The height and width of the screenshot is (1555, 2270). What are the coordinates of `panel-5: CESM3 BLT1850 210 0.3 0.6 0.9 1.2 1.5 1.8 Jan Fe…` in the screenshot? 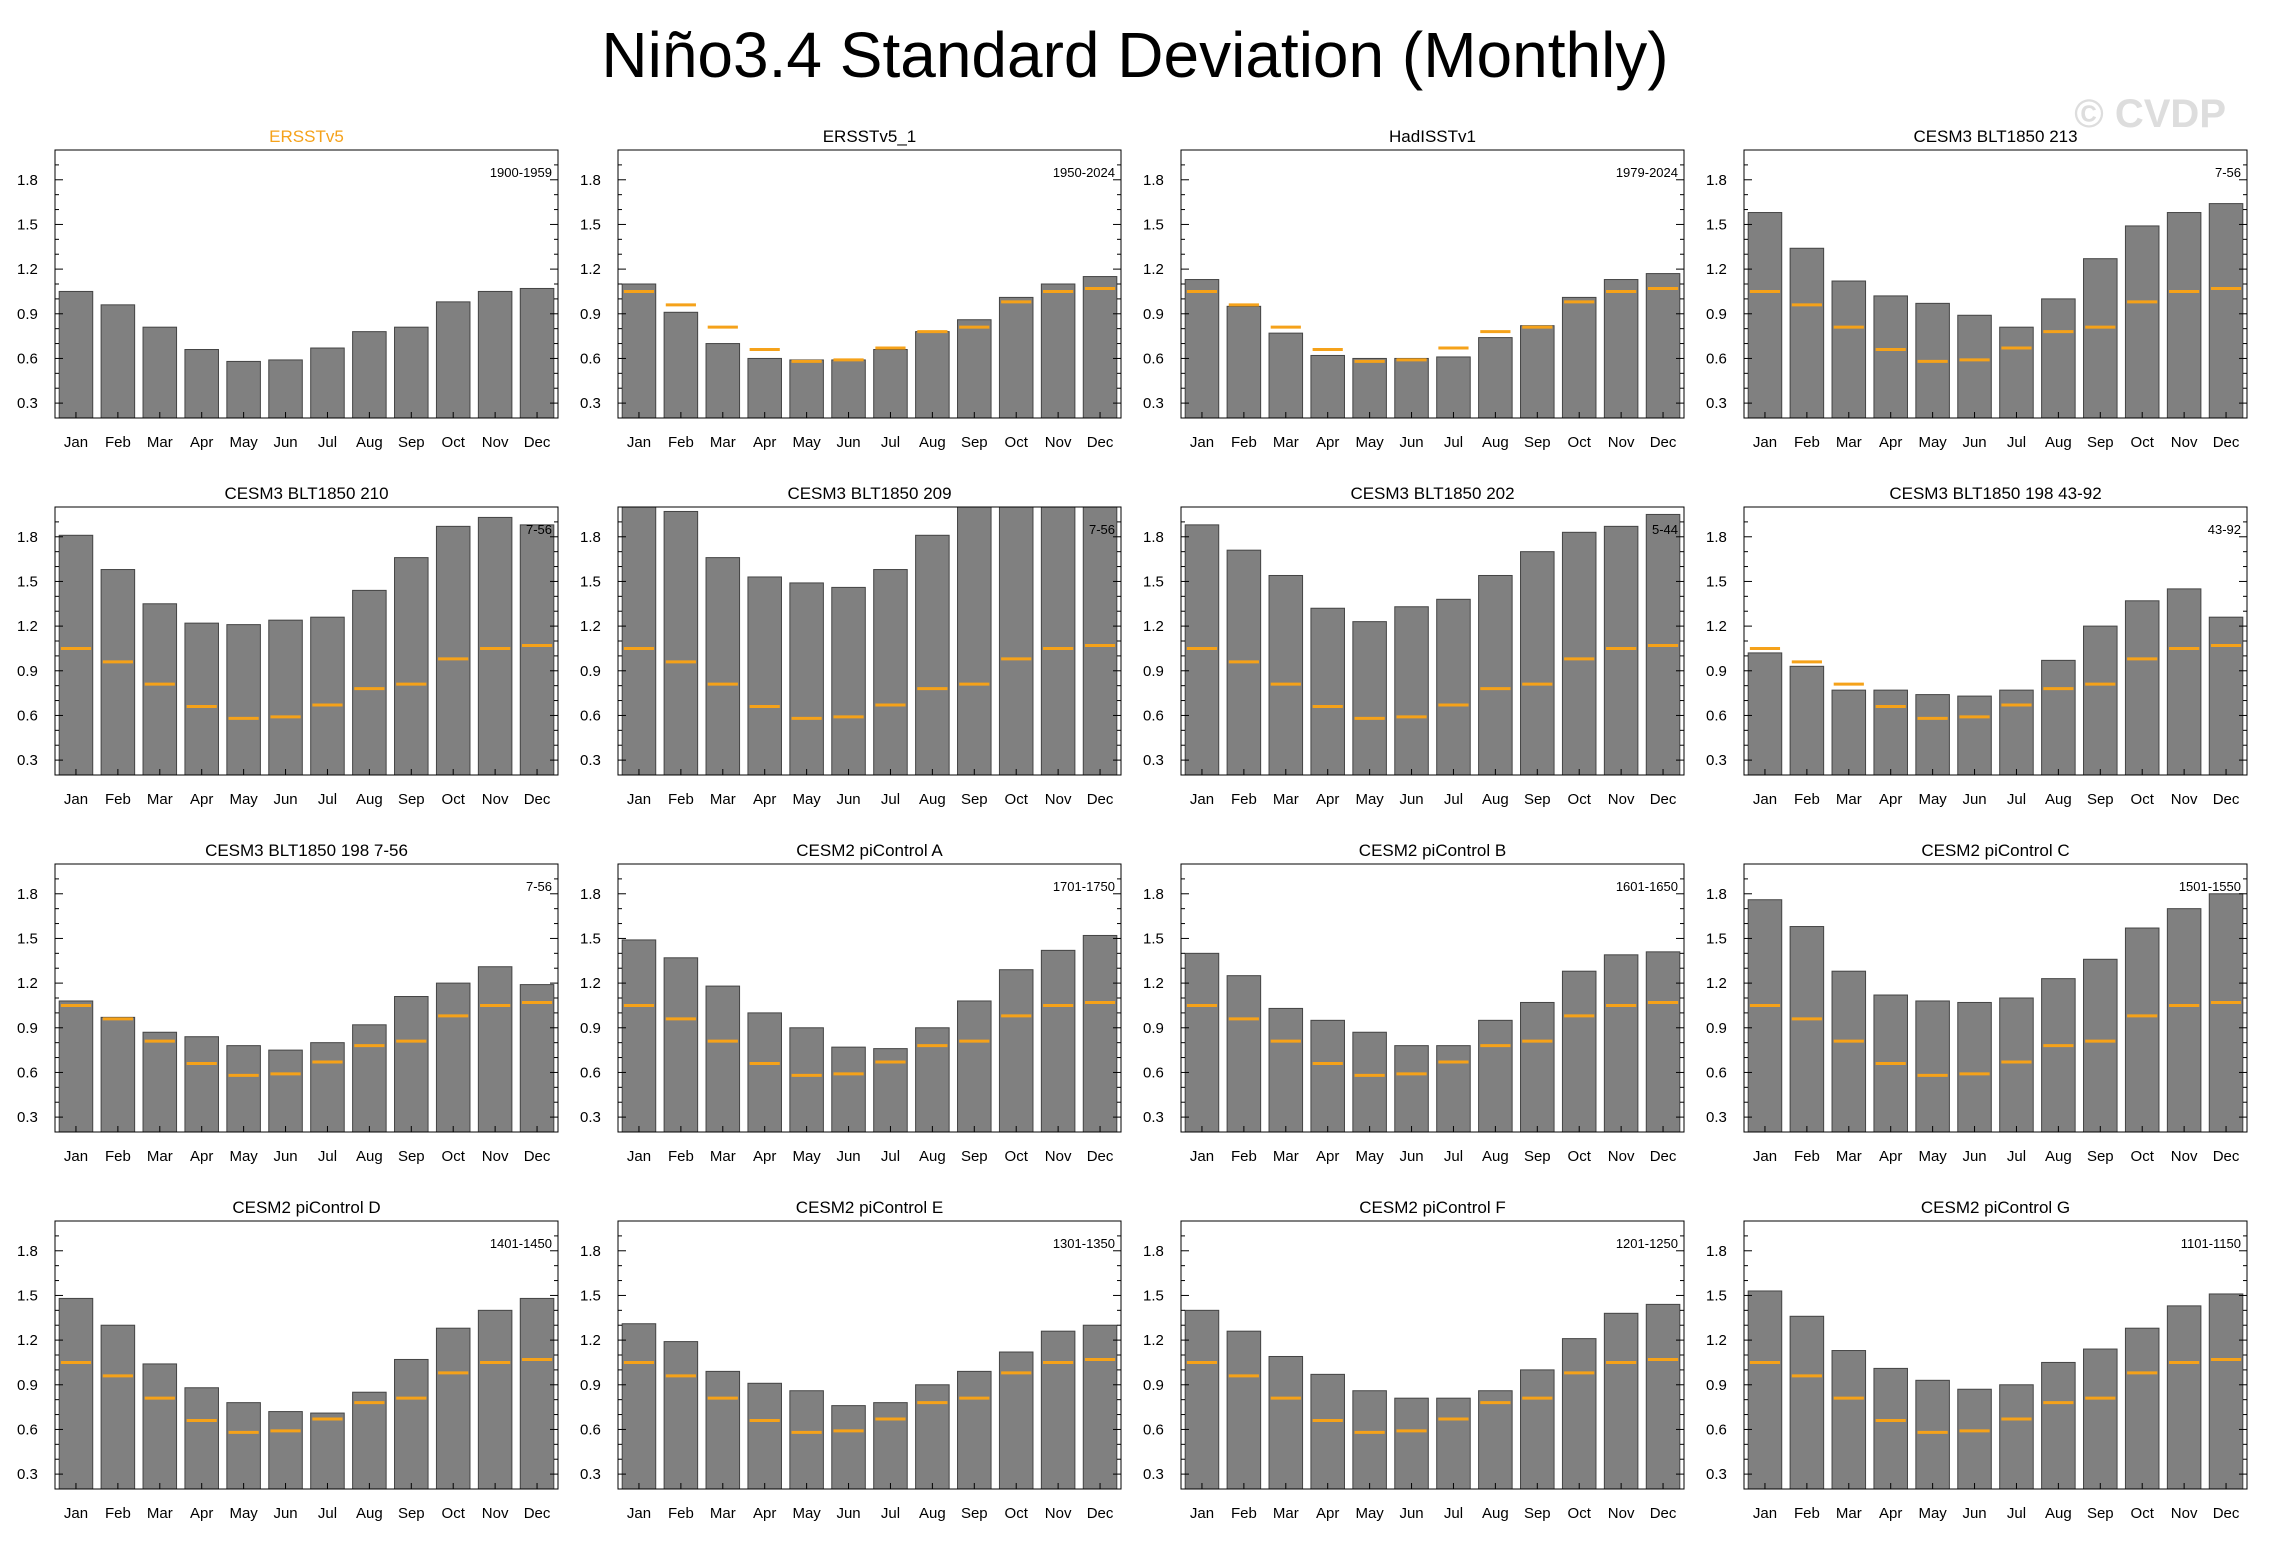 It's located at (288, 646).